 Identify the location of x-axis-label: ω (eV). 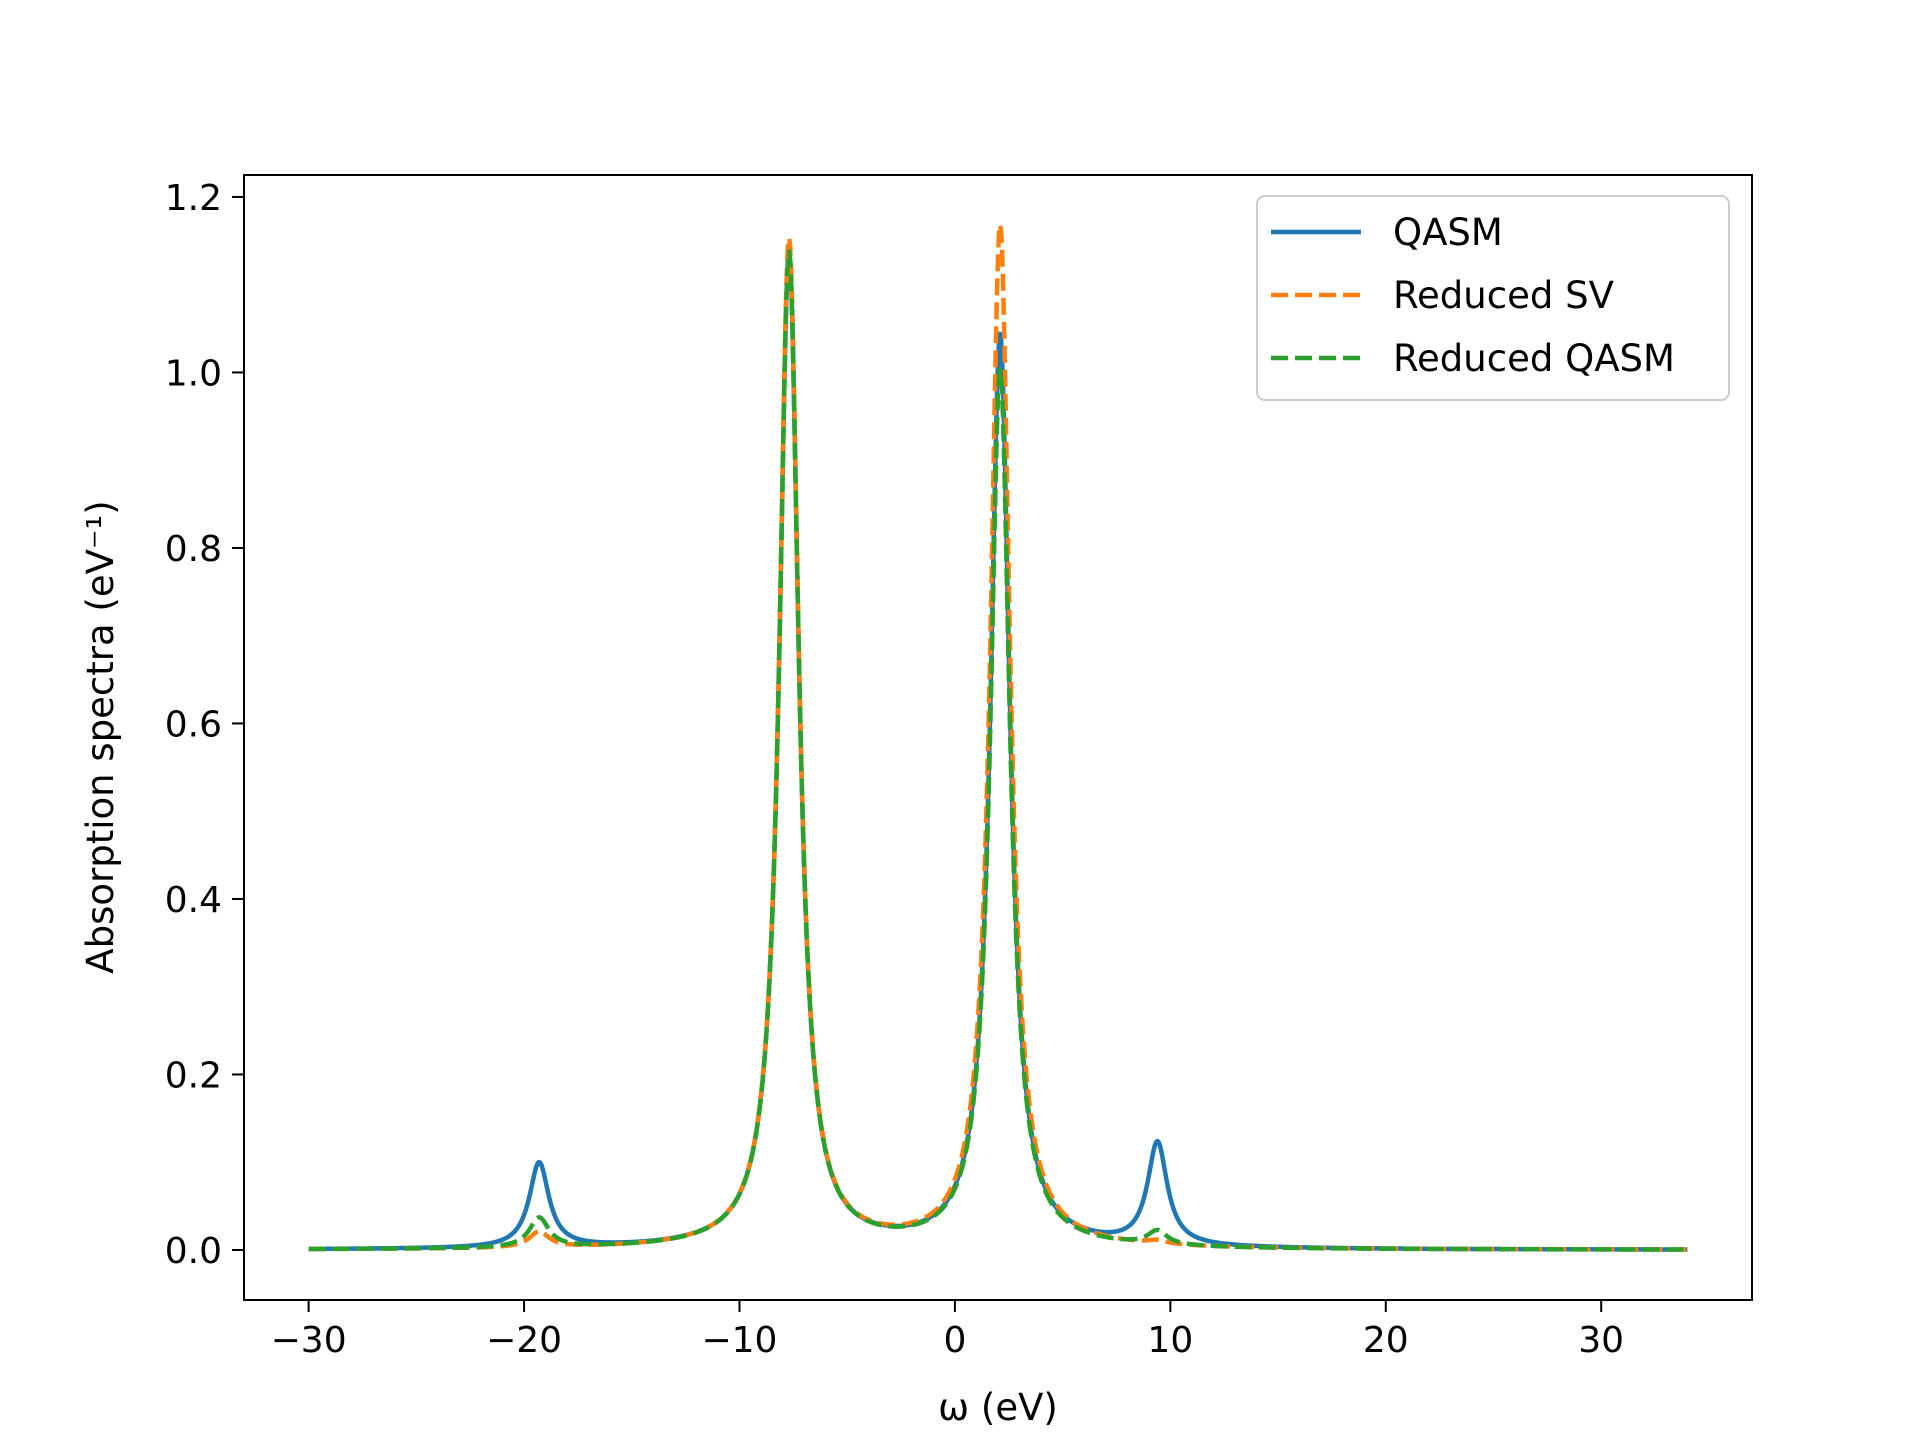
(998, 1407).